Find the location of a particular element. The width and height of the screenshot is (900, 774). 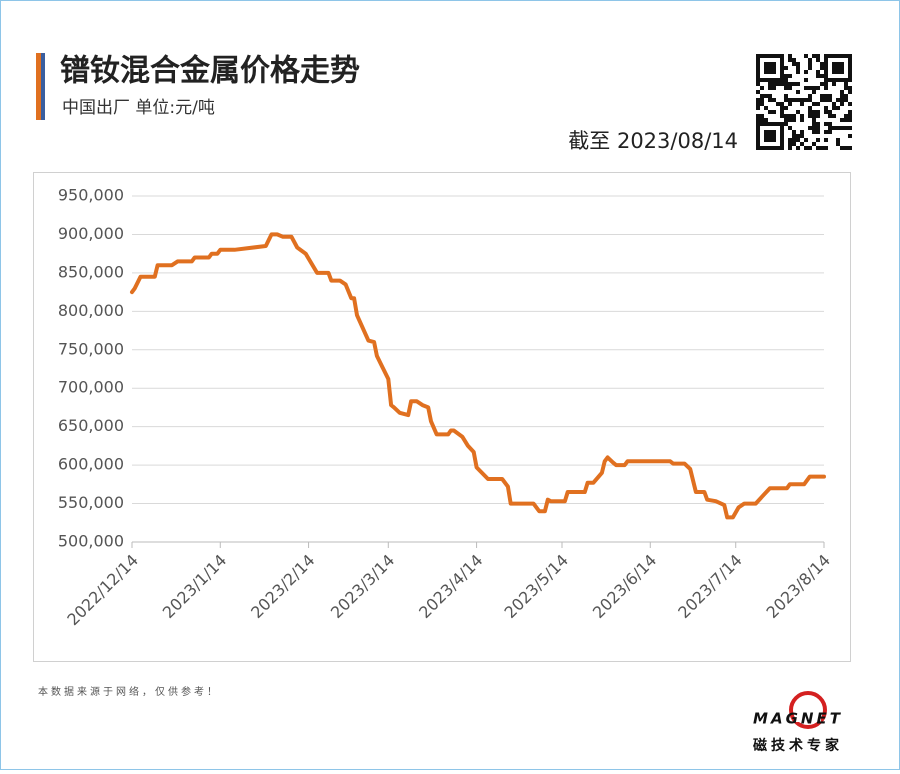

logo-tagline: 磁技术专家 is located at coordinates (798, 745).